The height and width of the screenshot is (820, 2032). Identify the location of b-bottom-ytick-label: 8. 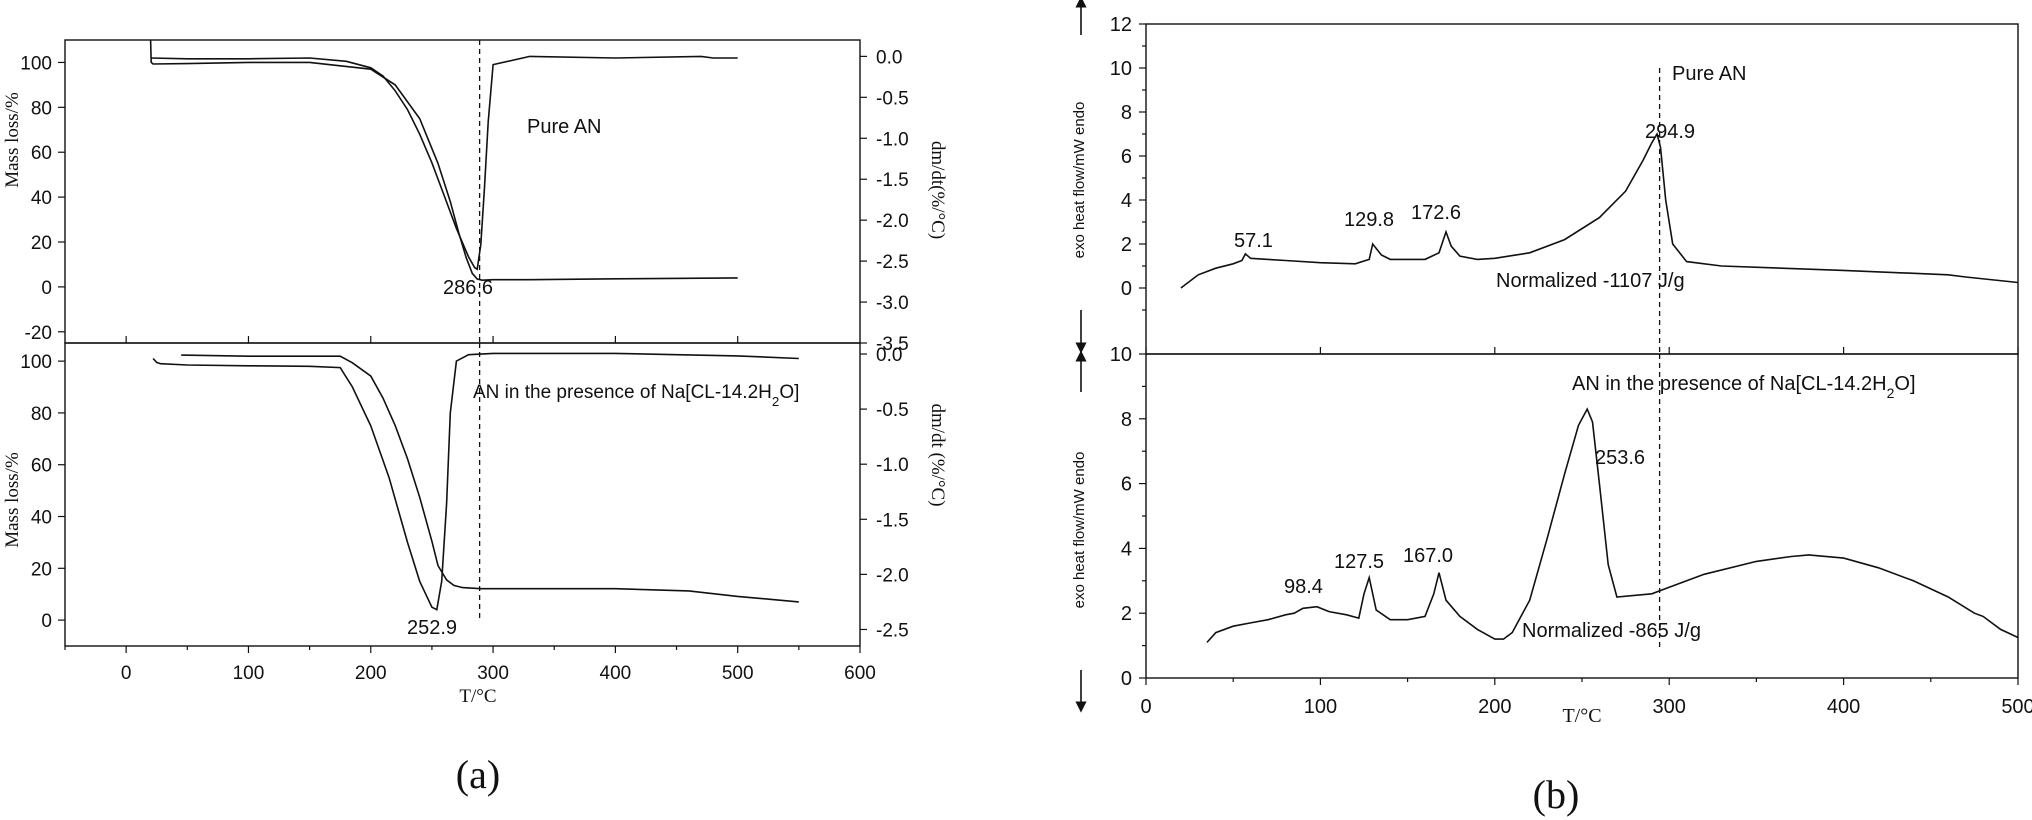
(1126, 420).